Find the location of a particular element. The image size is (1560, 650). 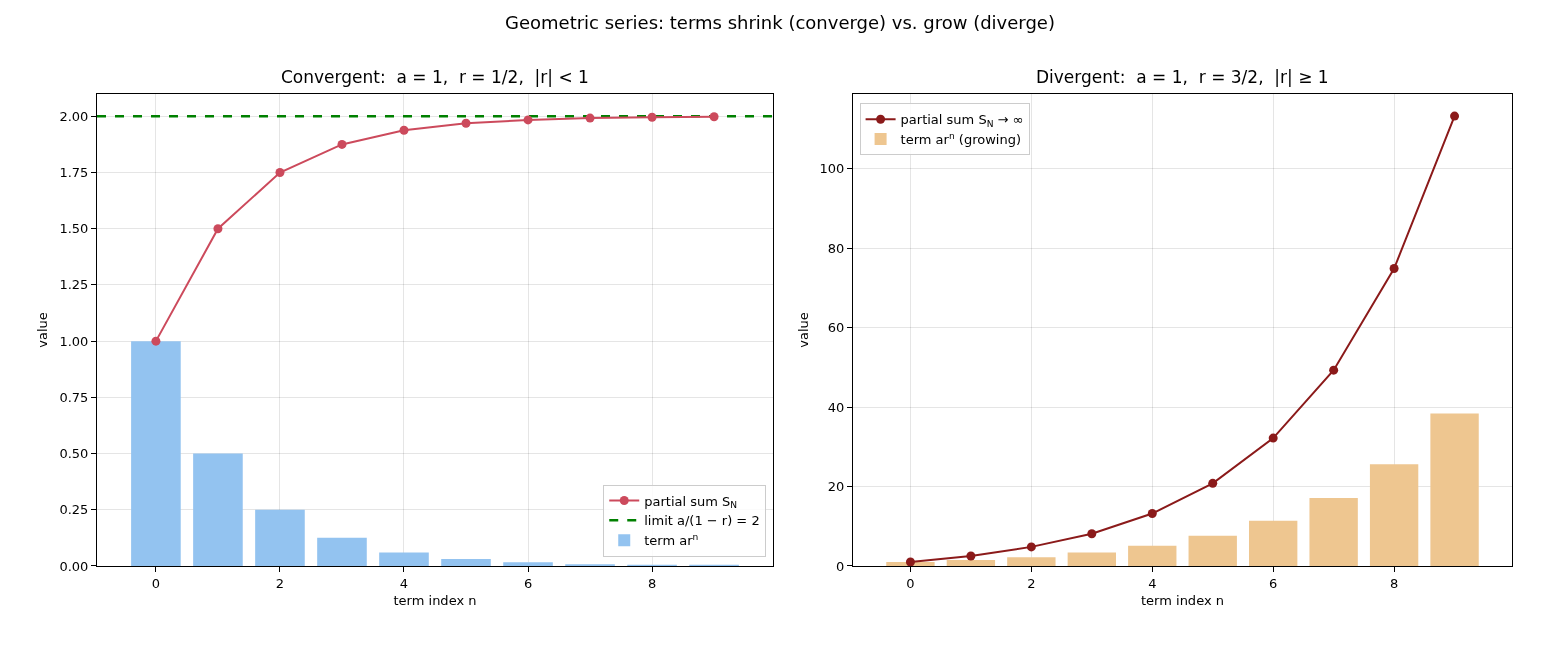

y-tick-label: 2.00 is located at coordinates (74, 116).